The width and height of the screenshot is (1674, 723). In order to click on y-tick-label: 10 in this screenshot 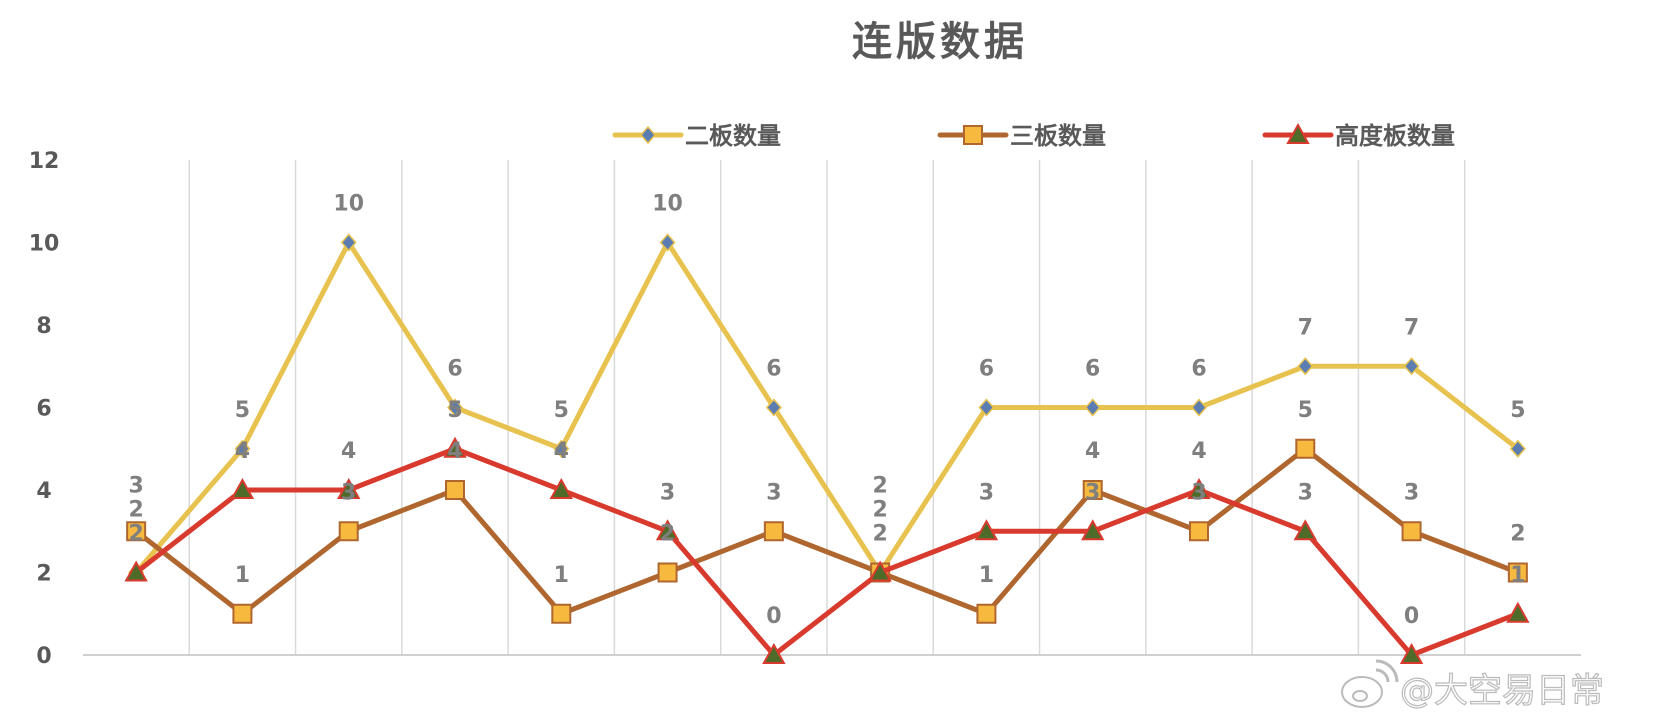, I will do `click(44, 244)`.